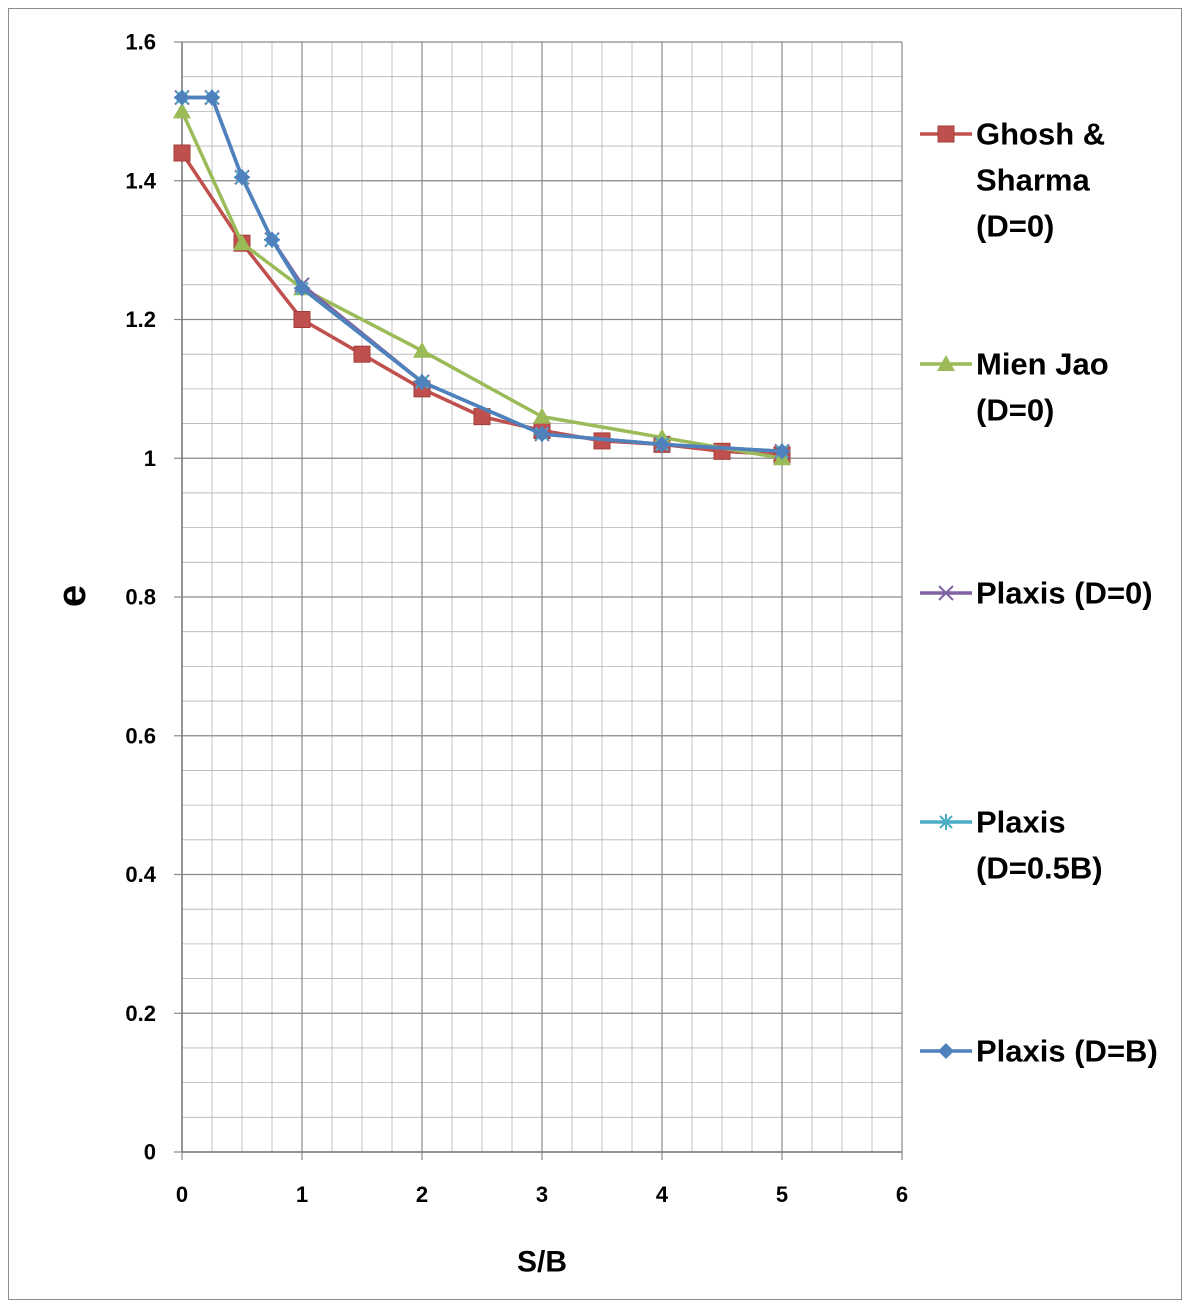 The image size is (1184, 1303). I want to click on legend-label: Plaxis (D=B), so click(1067, 1051).